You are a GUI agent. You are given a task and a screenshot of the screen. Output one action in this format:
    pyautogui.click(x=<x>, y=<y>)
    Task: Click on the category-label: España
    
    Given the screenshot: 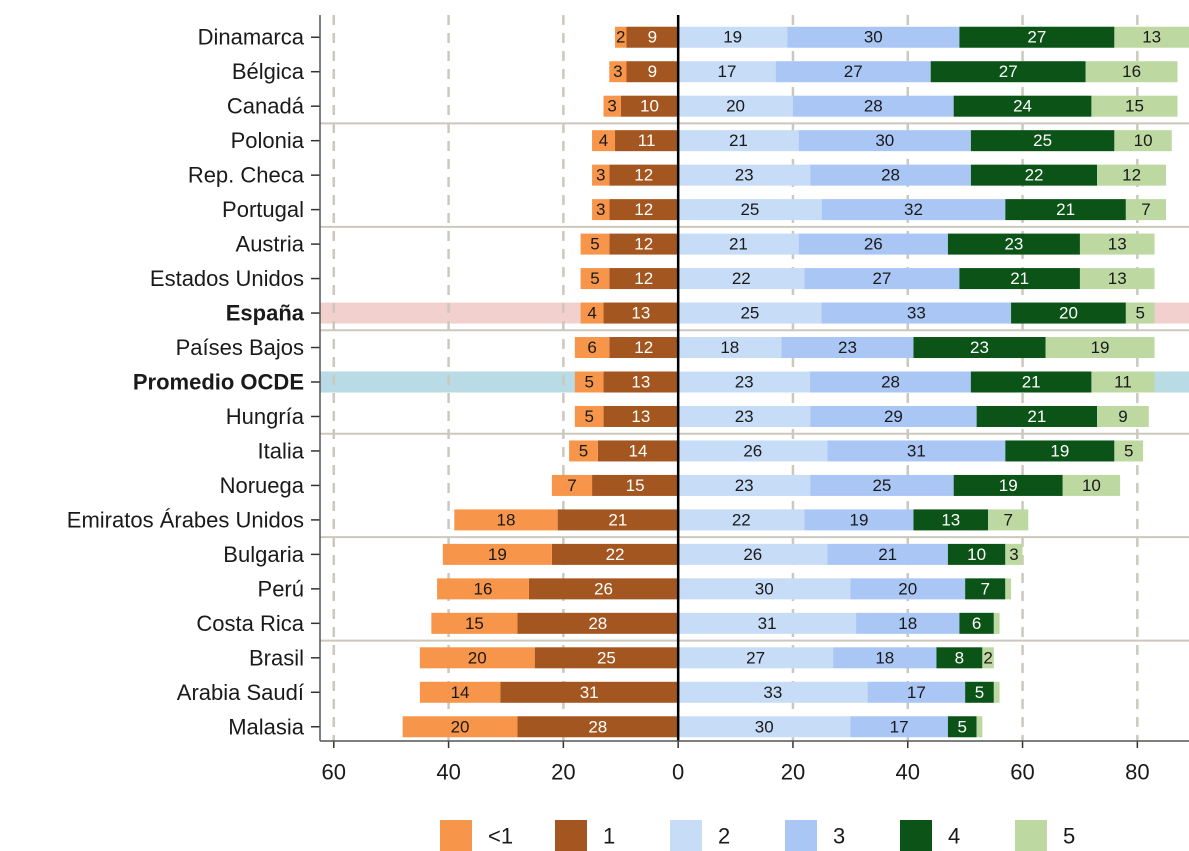 What is the action you would take?
    pyautogui.click(x=265, y=313)
    